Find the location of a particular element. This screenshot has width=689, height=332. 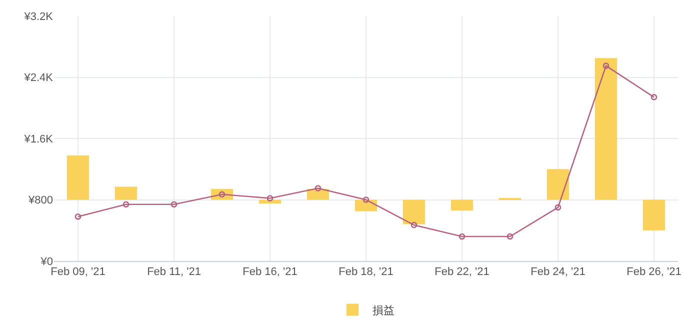

x-tick-label: Feb 24, '21 is located at coordinates (558, 272).